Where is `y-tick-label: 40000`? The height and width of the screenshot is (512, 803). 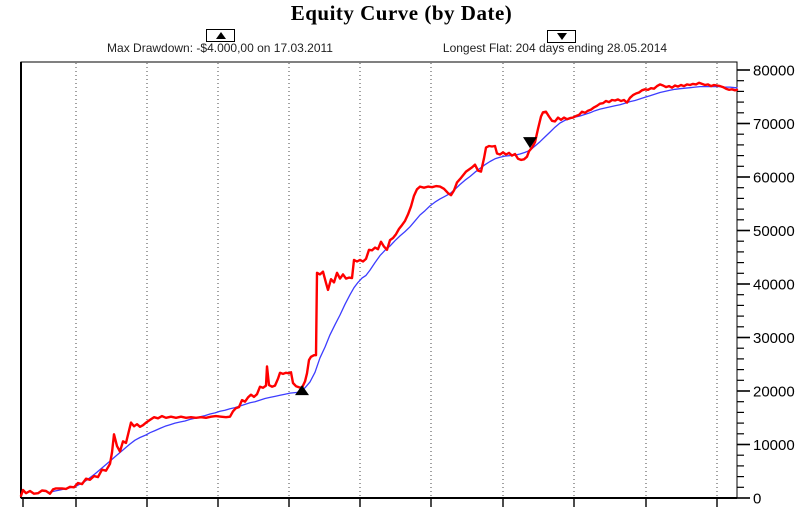
y-tick-label: 40000 is located at coordinates (774, 285).